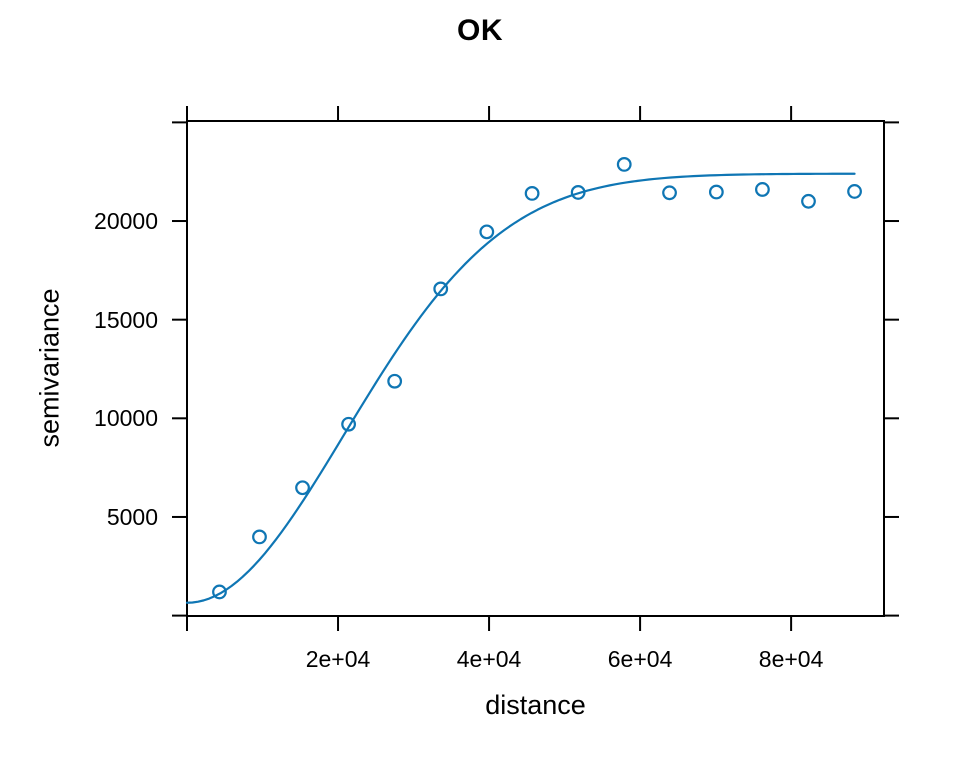  What do you see at coordinates (126, 319) in the screenshot?
I see `y-tick-label: 15000` at bounding box center [126, 319].